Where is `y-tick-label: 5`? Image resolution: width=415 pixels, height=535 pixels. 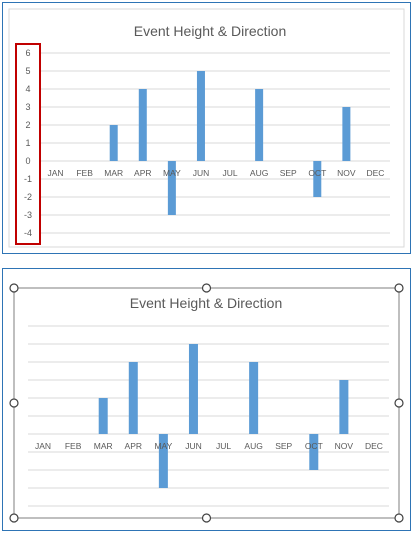
y-tick-label: 5 is located at coordinates (27, 71).